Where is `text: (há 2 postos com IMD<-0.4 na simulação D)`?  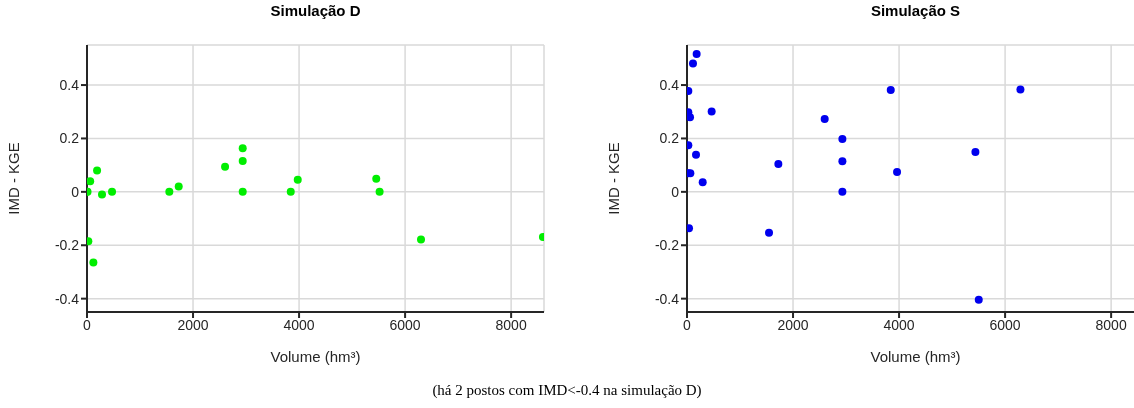 text: (há 2 postos com IMD<-0.4 na simulação D) is located at coordinates (567, 390).